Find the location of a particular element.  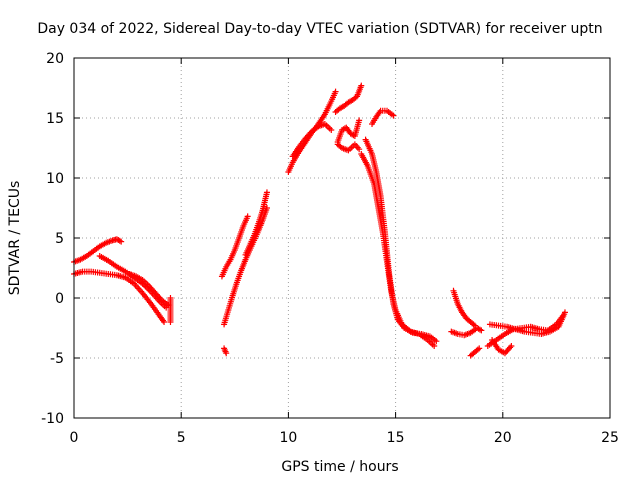

y-tick-label: -10 is located at coordinates (52, 419).